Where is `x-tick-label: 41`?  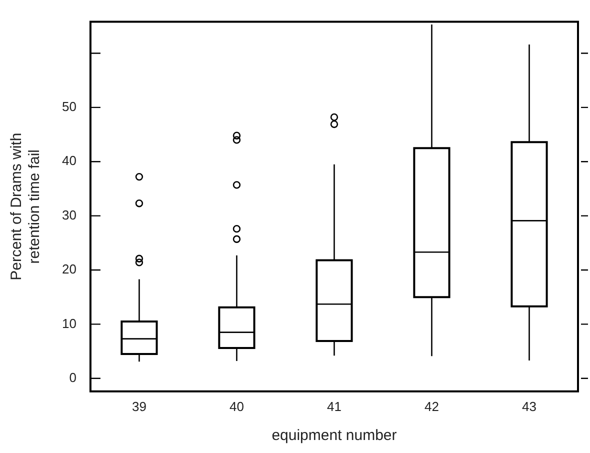
x-tick-label: 41 is located at coordinates (334, 406).